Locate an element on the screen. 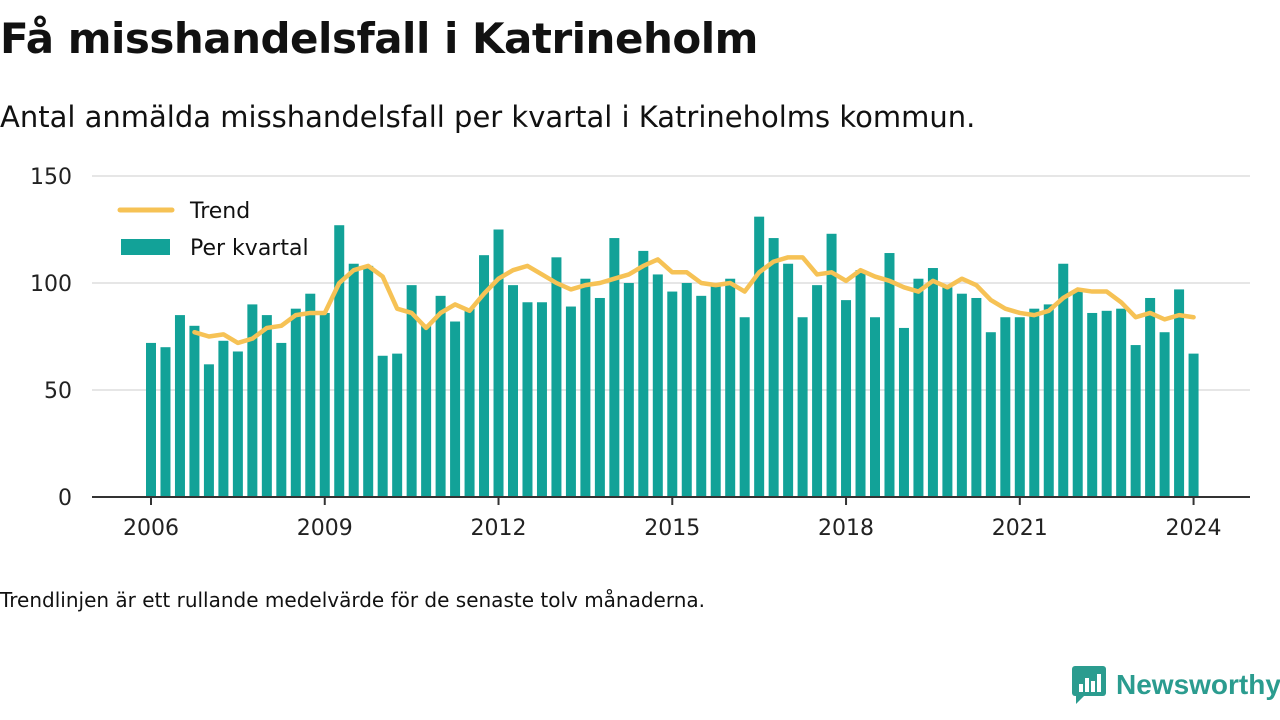 This screenshot has width=1280, height=720. newsworthy-chat-bars-icon is located at coordinates (1089, 685).